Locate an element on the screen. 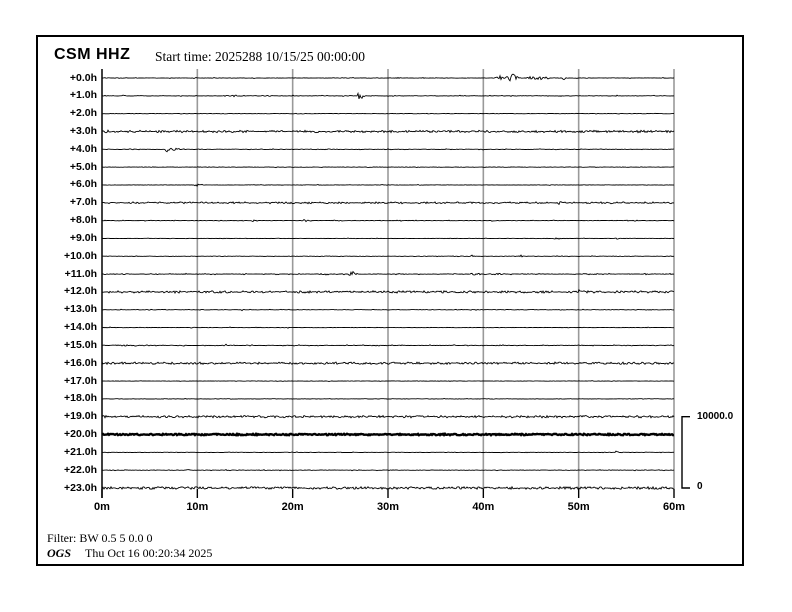 The image size is (792, 612). amplitude-scale-bracket is located at coordinates (685, 452).